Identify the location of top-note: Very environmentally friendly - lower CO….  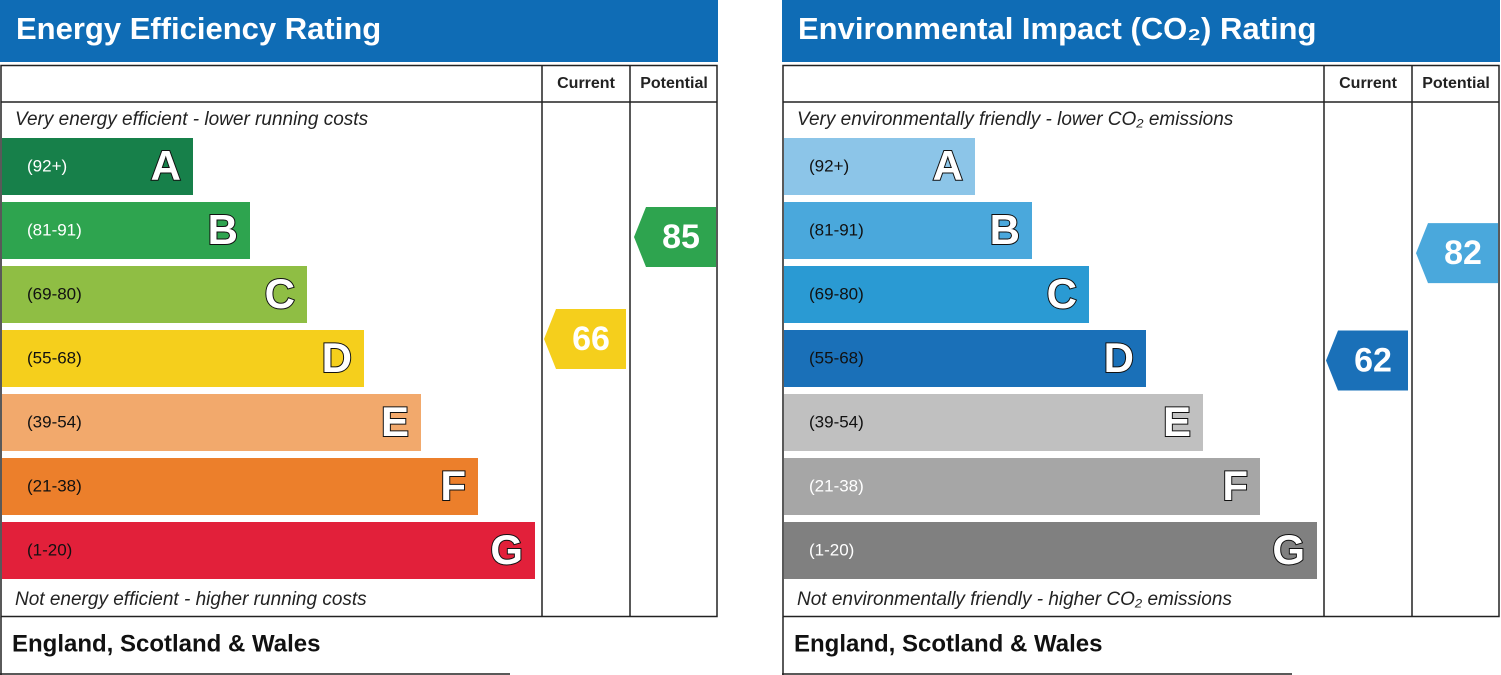
(1015, 119).